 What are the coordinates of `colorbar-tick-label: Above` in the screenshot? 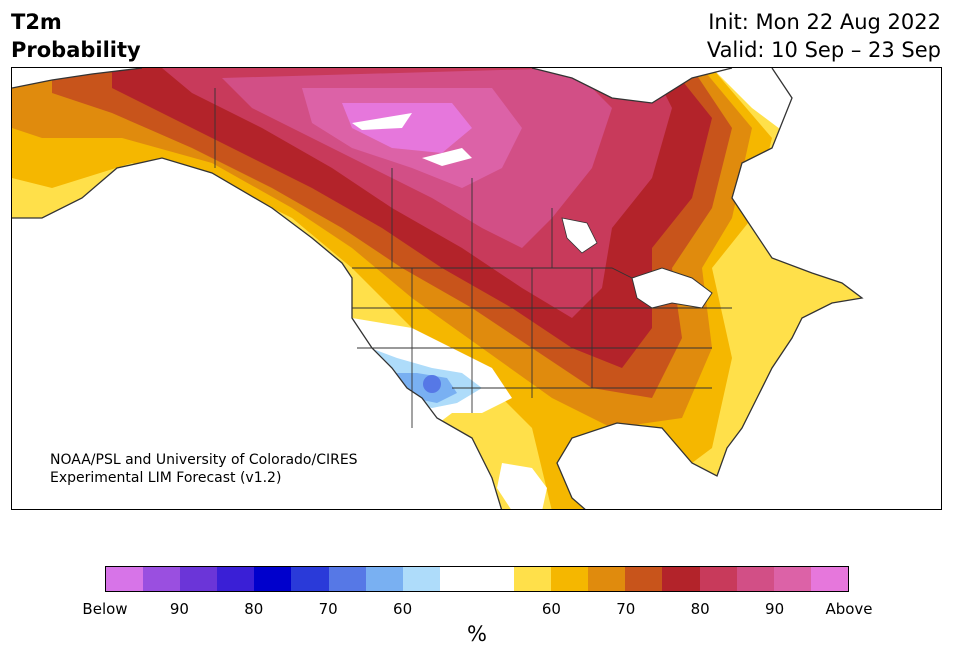 It's located at (849, 609).